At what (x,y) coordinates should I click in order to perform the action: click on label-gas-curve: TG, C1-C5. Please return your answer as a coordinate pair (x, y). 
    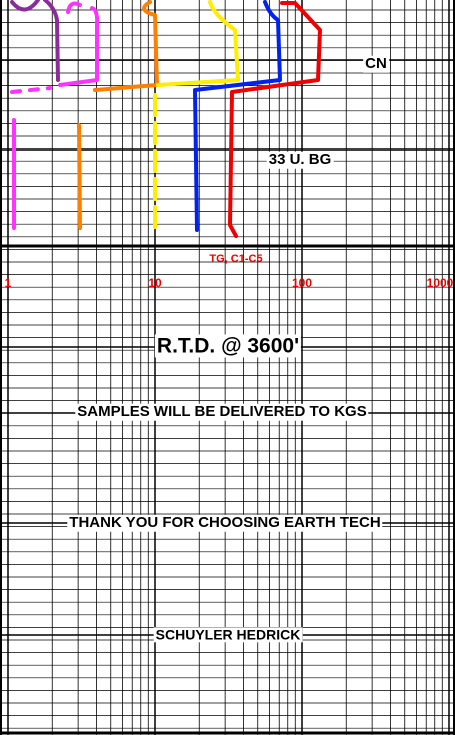
    Looking at the image, I should click on (236, 259).